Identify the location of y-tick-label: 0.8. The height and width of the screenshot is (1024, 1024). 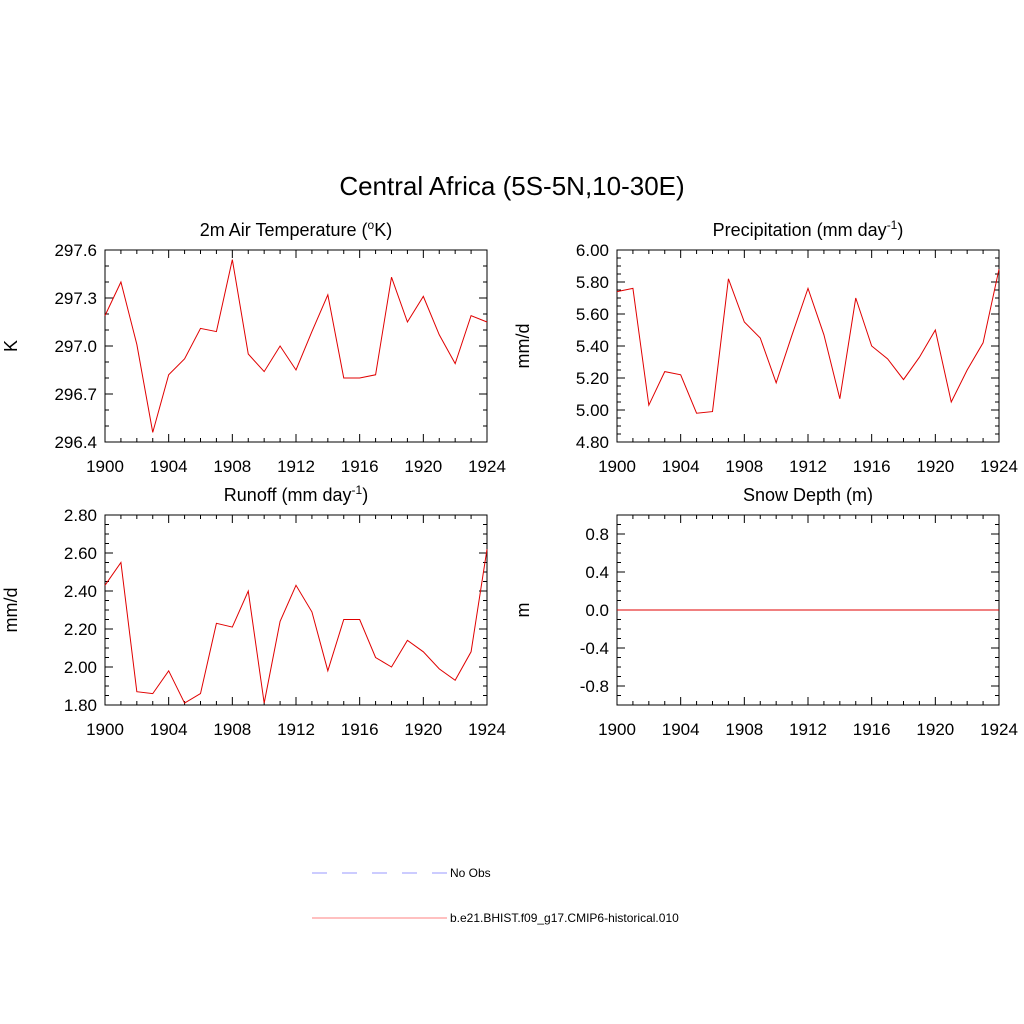
(597, 534).